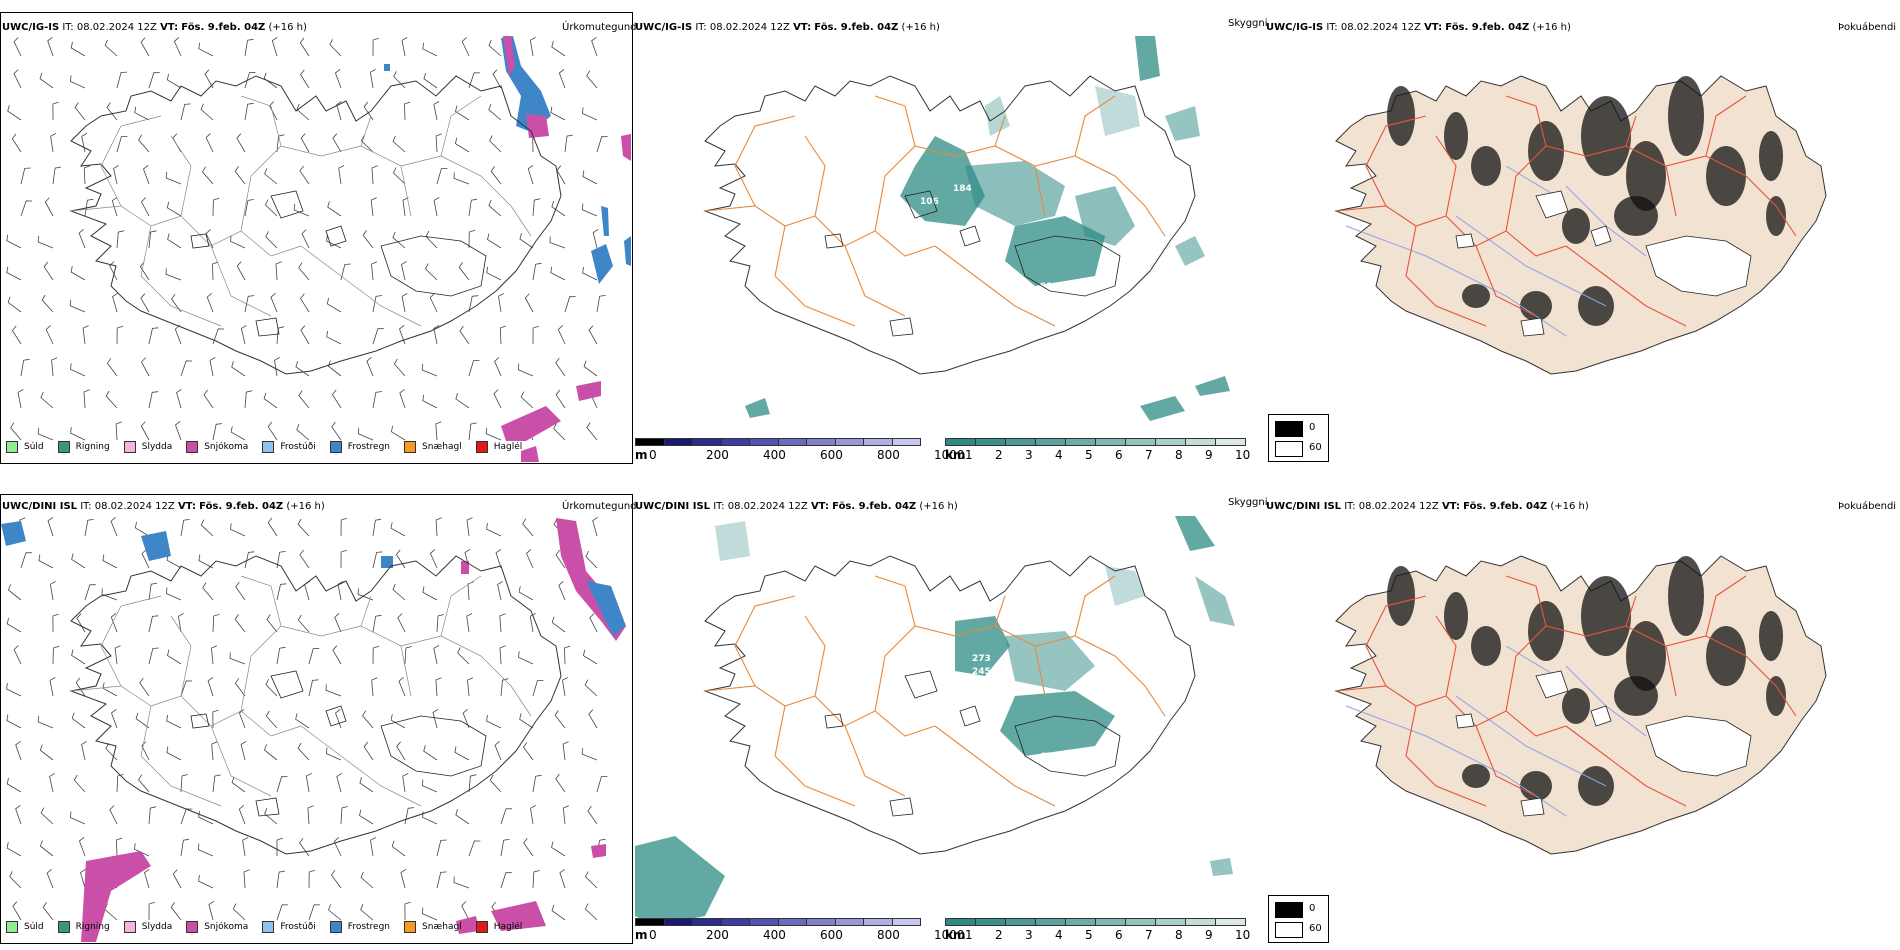  I want to click on colorbar-tick: 800, so click(888, 935).